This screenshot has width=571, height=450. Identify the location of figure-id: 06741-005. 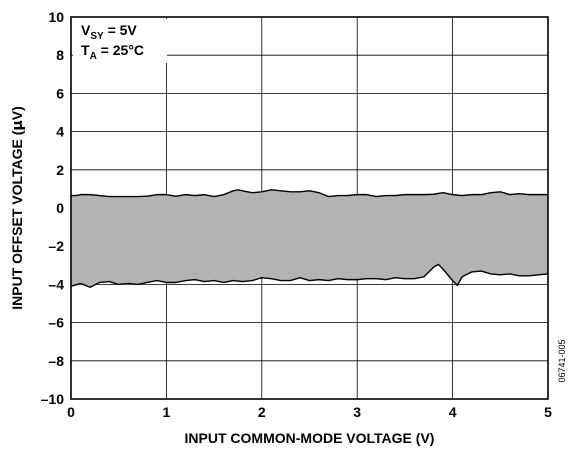
(562, 360).